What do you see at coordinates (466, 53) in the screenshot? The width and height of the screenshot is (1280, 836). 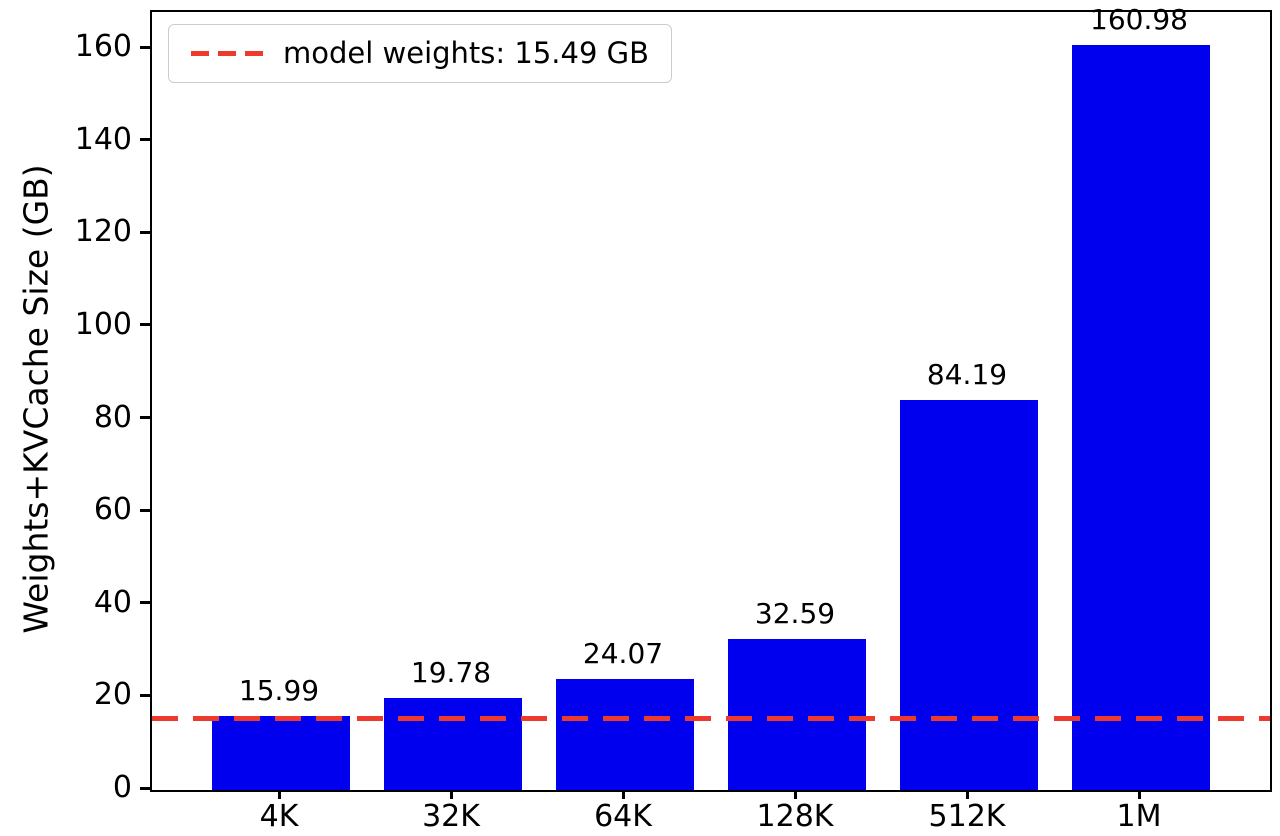 I see `legend-label: model weights: 15.49 GB` at bounding box center [466, 53].